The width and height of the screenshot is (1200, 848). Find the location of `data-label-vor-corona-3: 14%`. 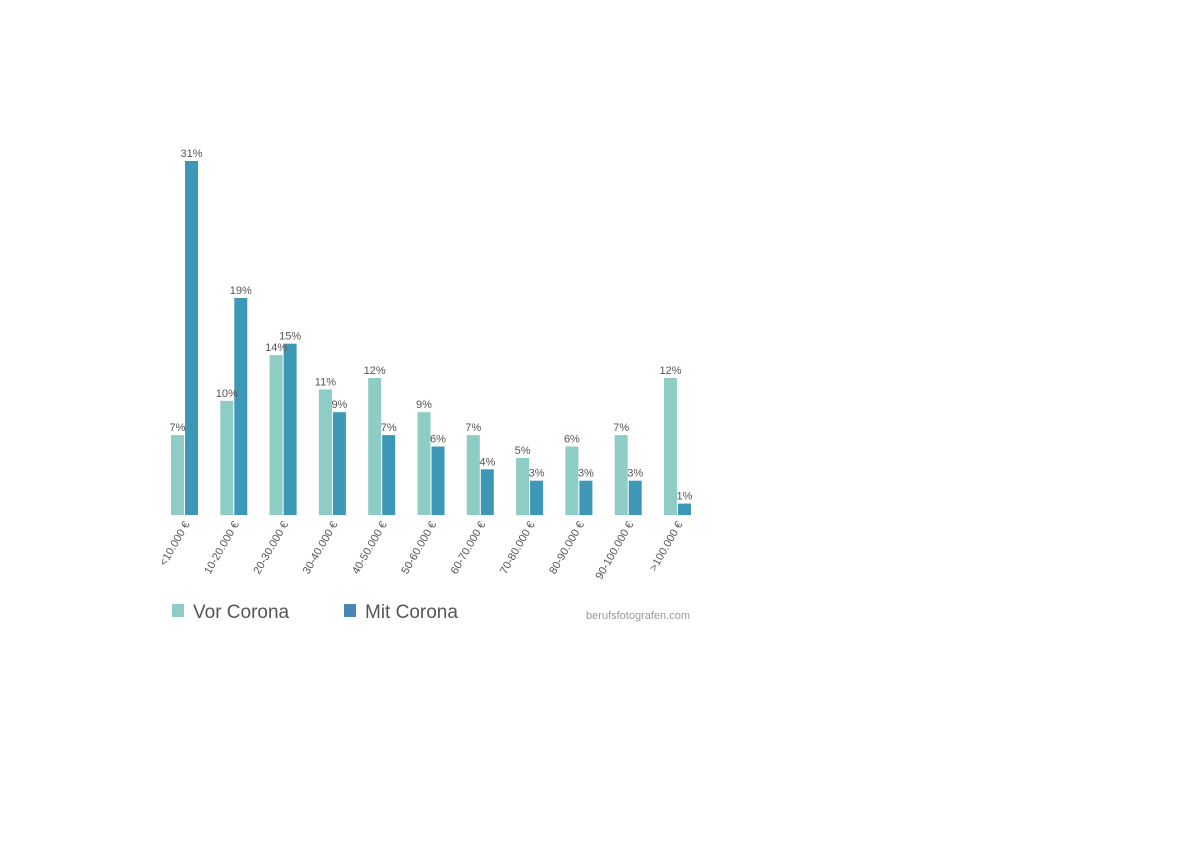

data-label-vor-corona-3: 14% is located at coordinates (276, 348).